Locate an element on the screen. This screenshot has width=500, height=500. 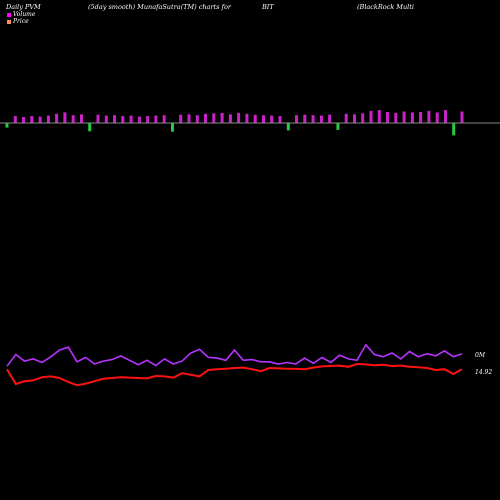
legend-volume-label: Volume is located at coordinates (24, 14).